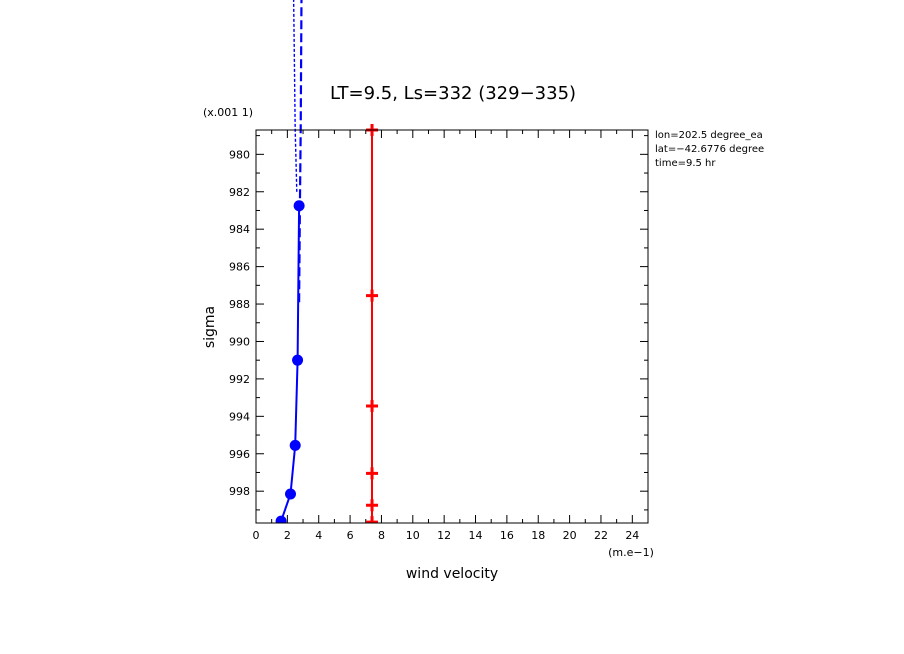  I want to click on y-tick-label: 992, so click(239, 379).